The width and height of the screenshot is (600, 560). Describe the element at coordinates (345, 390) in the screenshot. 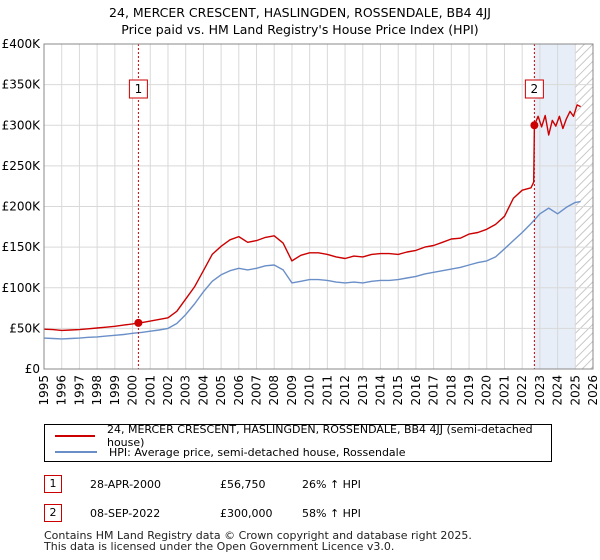

I see `x-tick-label: 2012` at that location.